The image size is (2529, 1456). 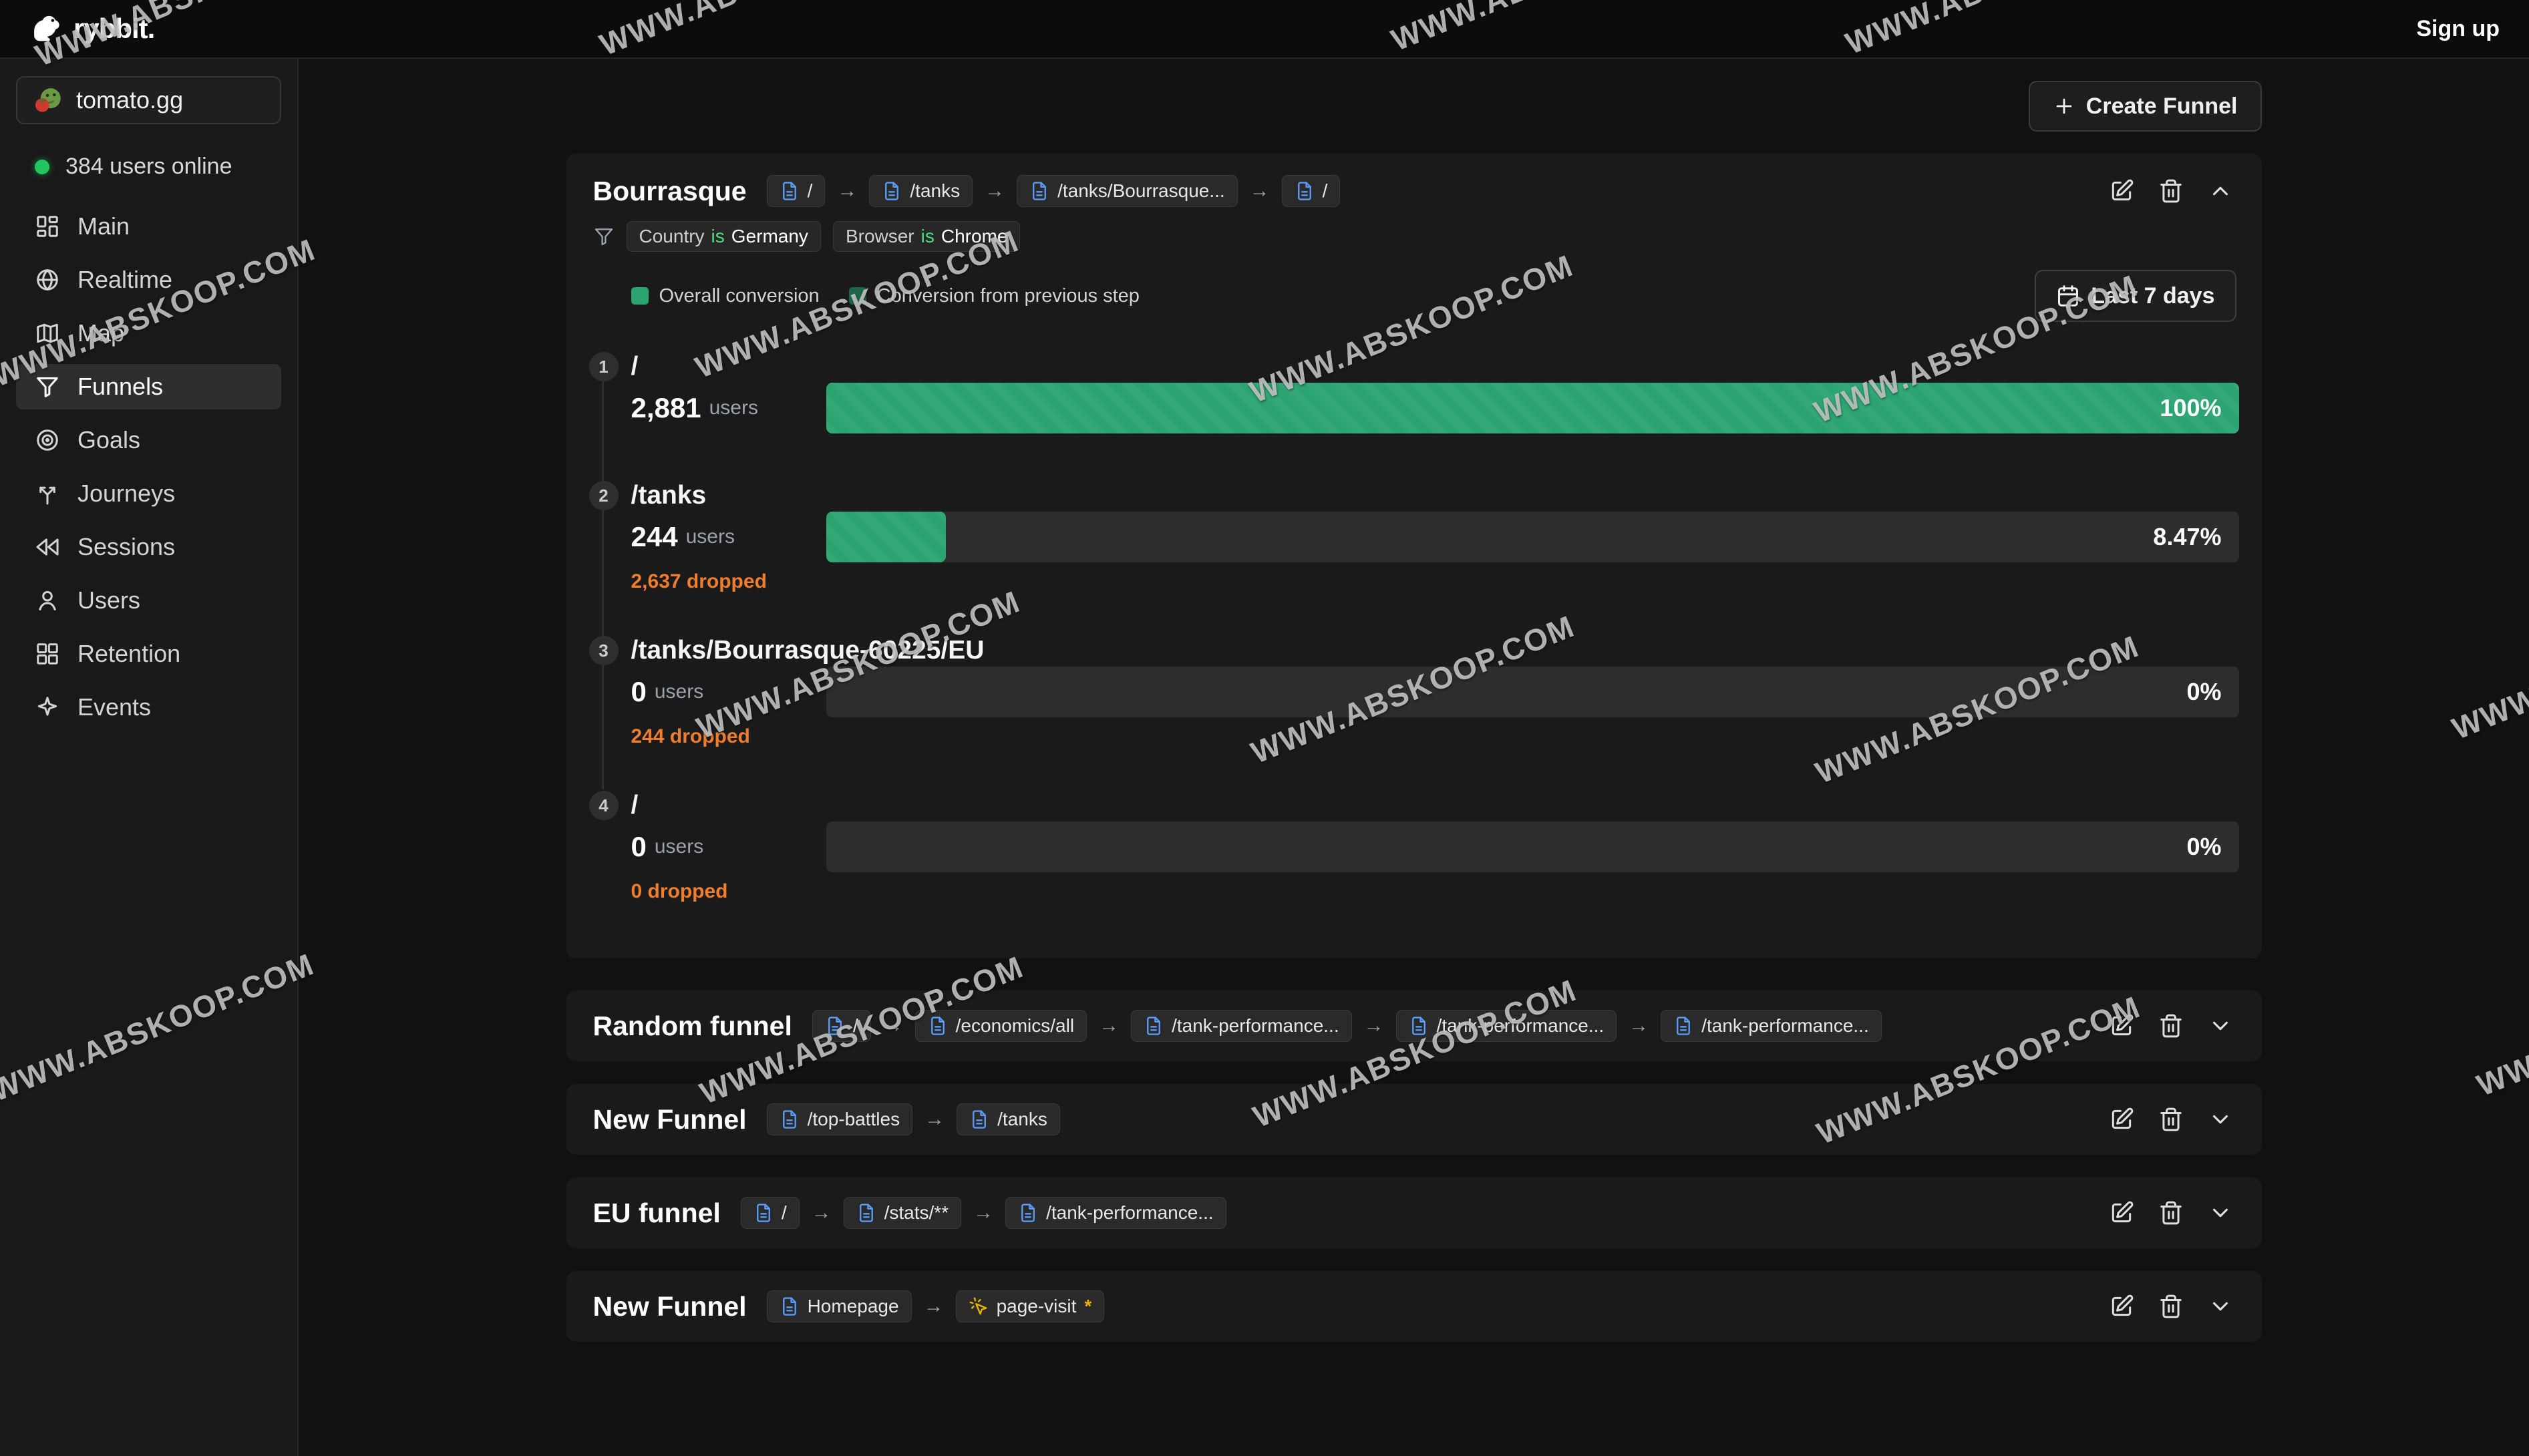 I want to click on step-users: 0 users, so click(x=667, y=847).